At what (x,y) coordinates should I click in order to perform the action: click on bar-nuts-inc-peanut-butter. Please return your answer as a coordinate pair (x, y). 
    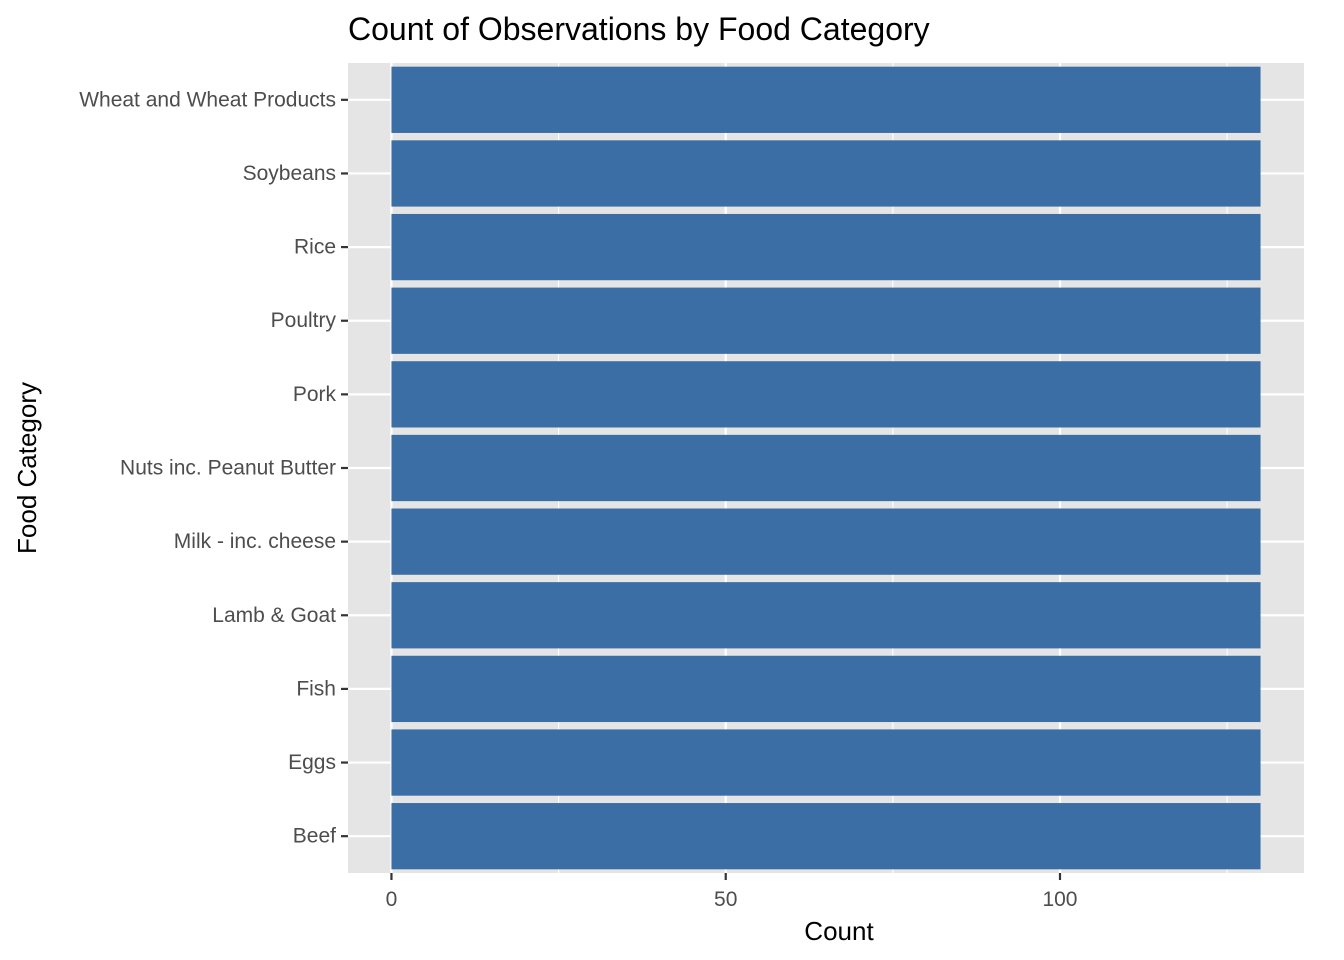
    Looking at the image, I should click on (826, 468).